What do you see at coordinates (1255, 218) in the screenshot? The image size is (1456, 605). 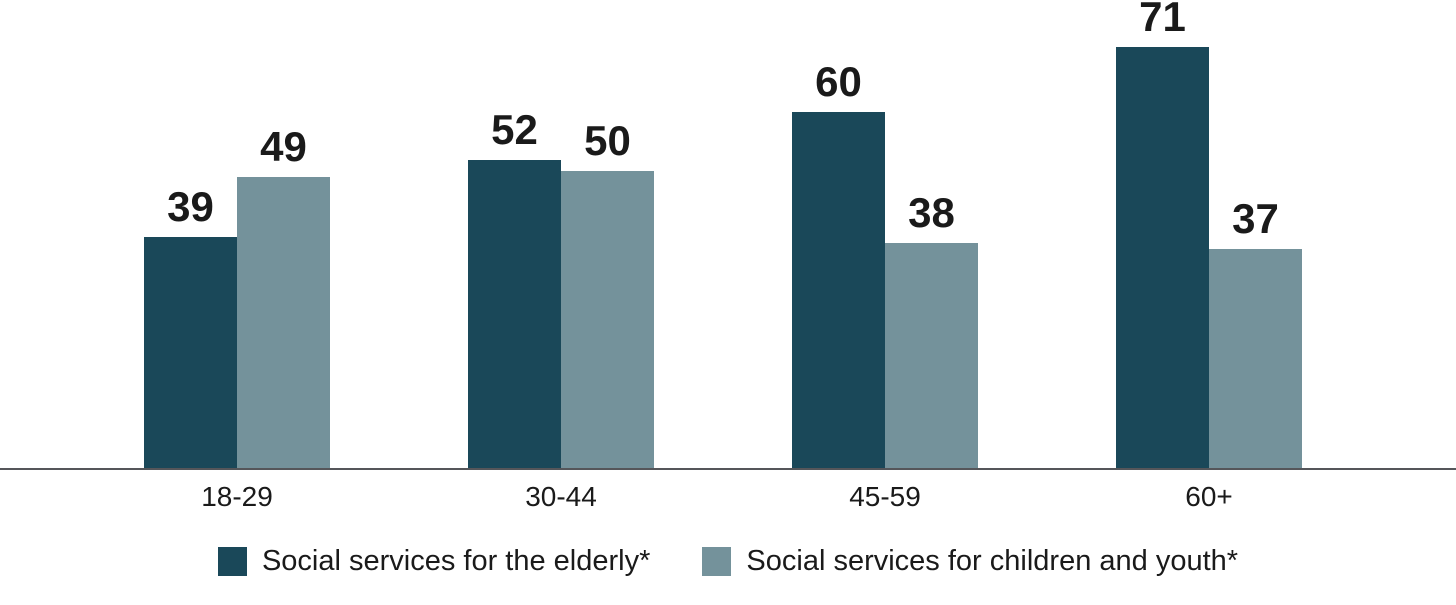 I see `bar-value-label: 37` at bounding box center [1255, 218].